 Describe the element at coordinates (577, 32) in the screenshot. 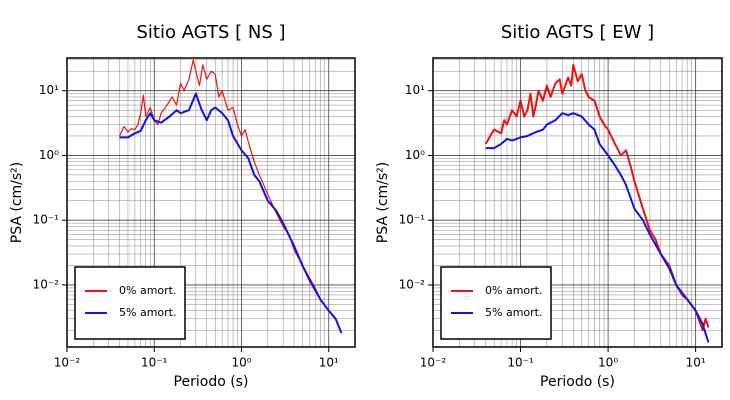

I see `chart-title: Sitio AGTS [ EW ]` at that location.